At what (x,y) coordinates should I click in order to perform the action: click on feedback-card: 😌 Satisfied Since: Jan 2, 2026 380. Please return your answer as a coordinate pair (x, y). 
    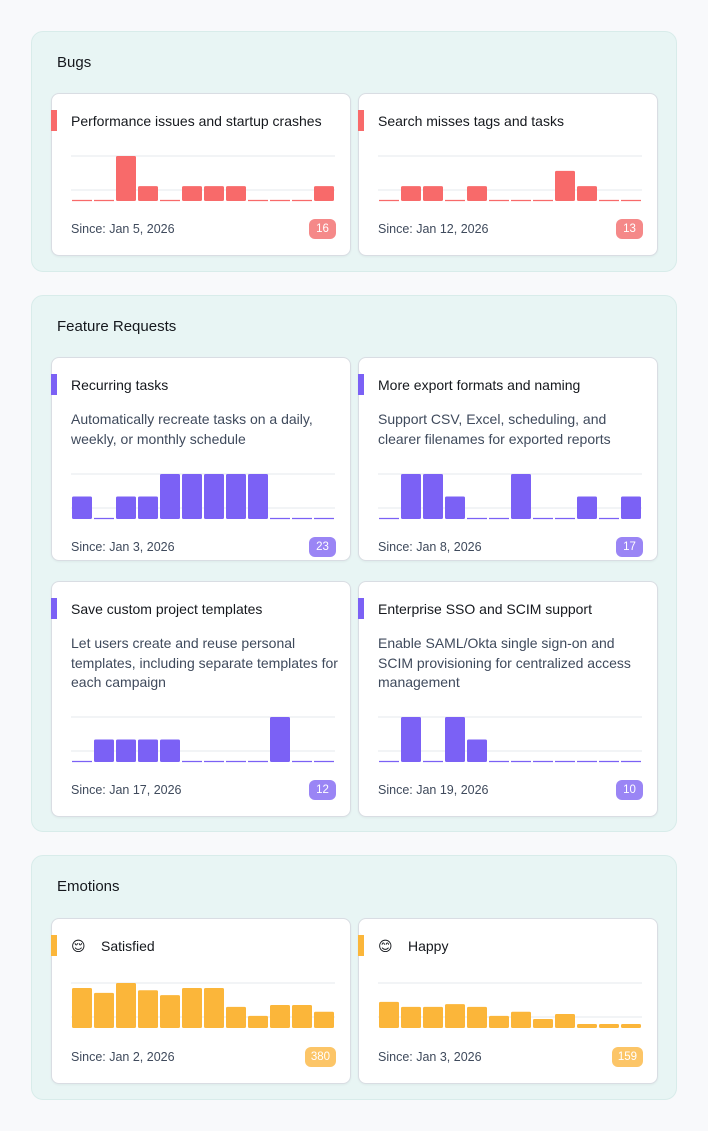
    Looking at the image, I should click on (201, 1001).